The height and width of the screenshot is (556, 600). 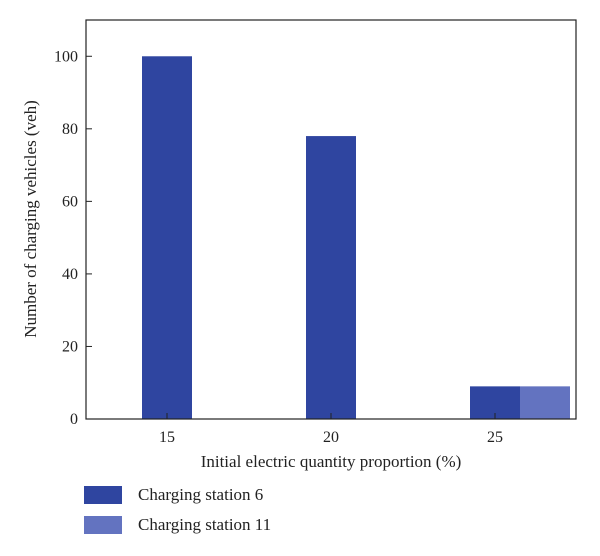 I want to click on x-tick-label-15: 15, so click(x=167, y=437).